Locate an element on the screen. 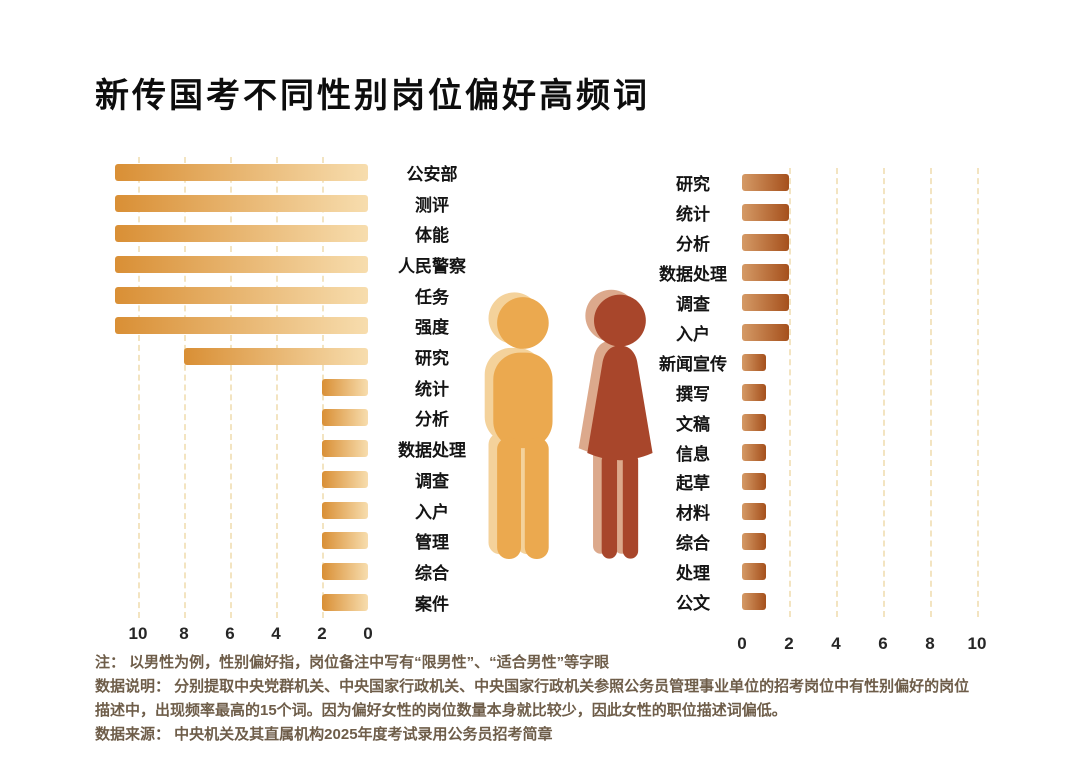 The image size is (1080, 783). male-category-label: 调查 is located at coordinates (432, 481).